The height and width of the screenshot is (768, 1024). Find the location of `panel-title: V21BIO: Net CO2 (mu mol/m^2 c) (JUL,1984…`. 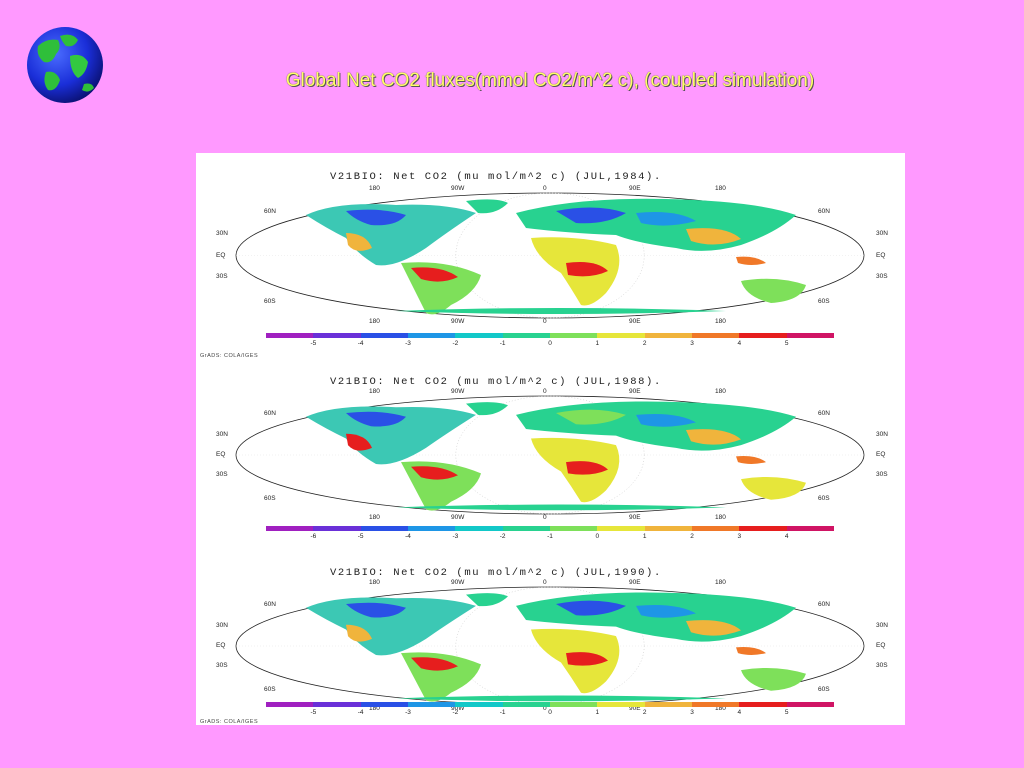

panel-title: V21BIO: Net CO2 (mu mol/m^2 c) (JUL,1984… is located at coordinates (496, 177).